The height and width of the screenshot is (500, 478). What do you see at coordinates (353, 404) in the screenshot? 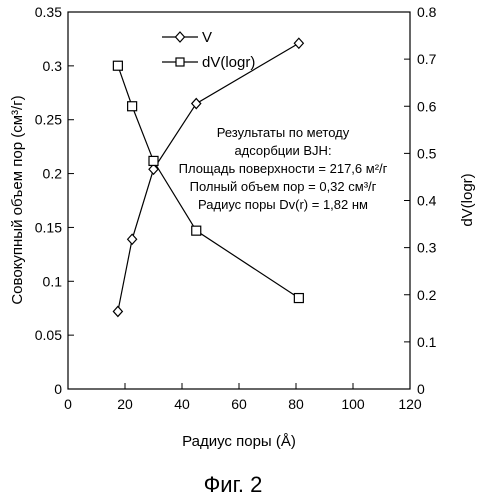
I see `x-tick-label: 100` at bounding box center [353, 404].